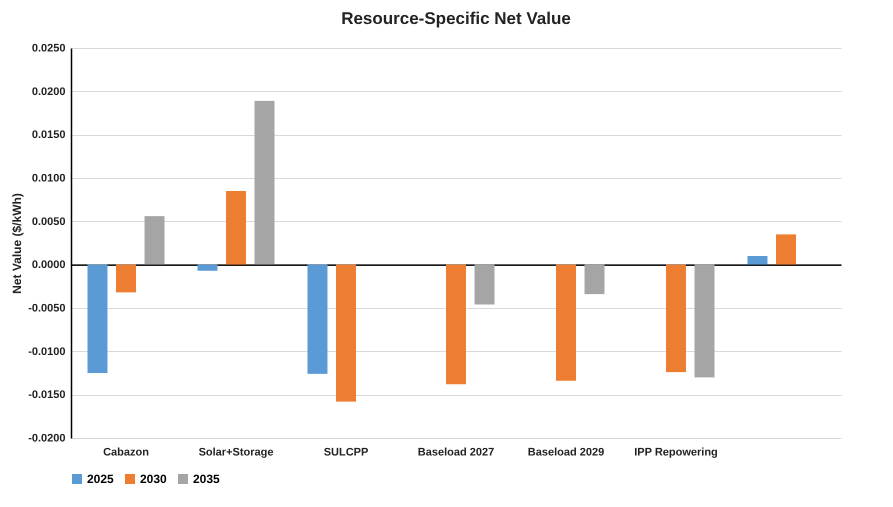 Image resolution: width=893 pixels, height=507 pixels. I want to click on y-tick-label: 0.0000, so click(49, 265).